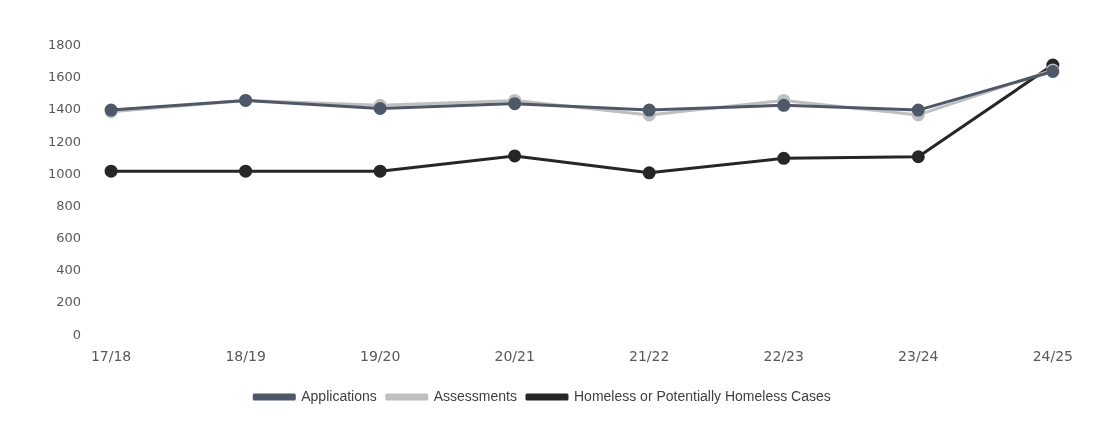  Describe the element at coordinates (64, 77) in the screenshot. I see `y-tick-label: 1600` at that location.